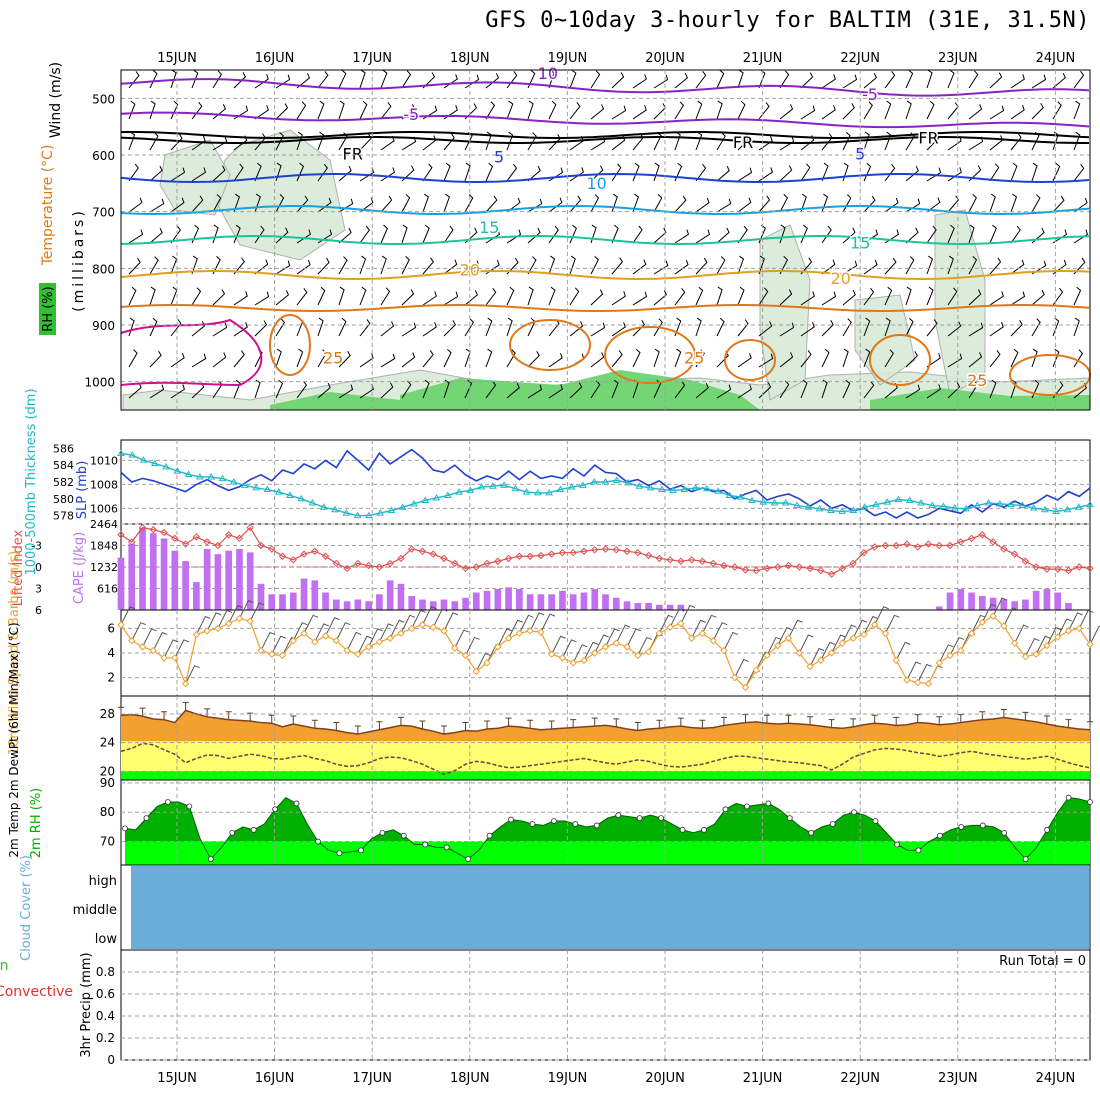 The image size is (1100, 1100). I want to click on date-label-bottom: 22JUN, so click(860, 1078).